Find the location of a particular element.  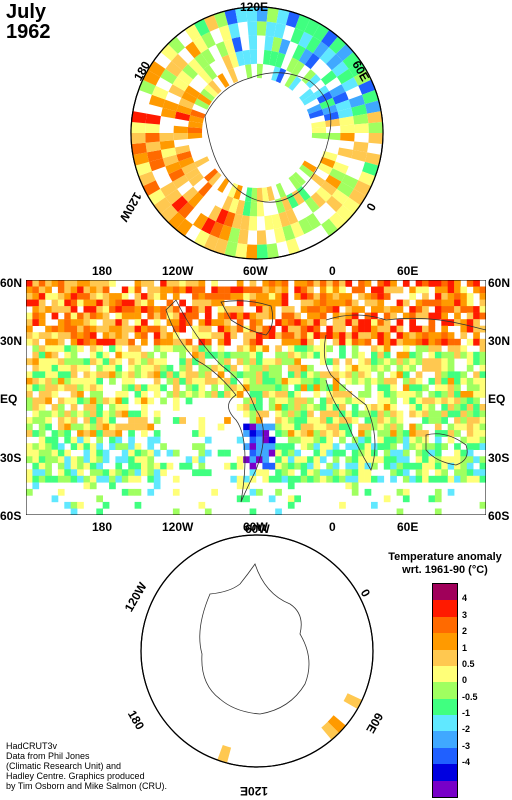

title-year: 1962 is located at coordinates (28, 32).